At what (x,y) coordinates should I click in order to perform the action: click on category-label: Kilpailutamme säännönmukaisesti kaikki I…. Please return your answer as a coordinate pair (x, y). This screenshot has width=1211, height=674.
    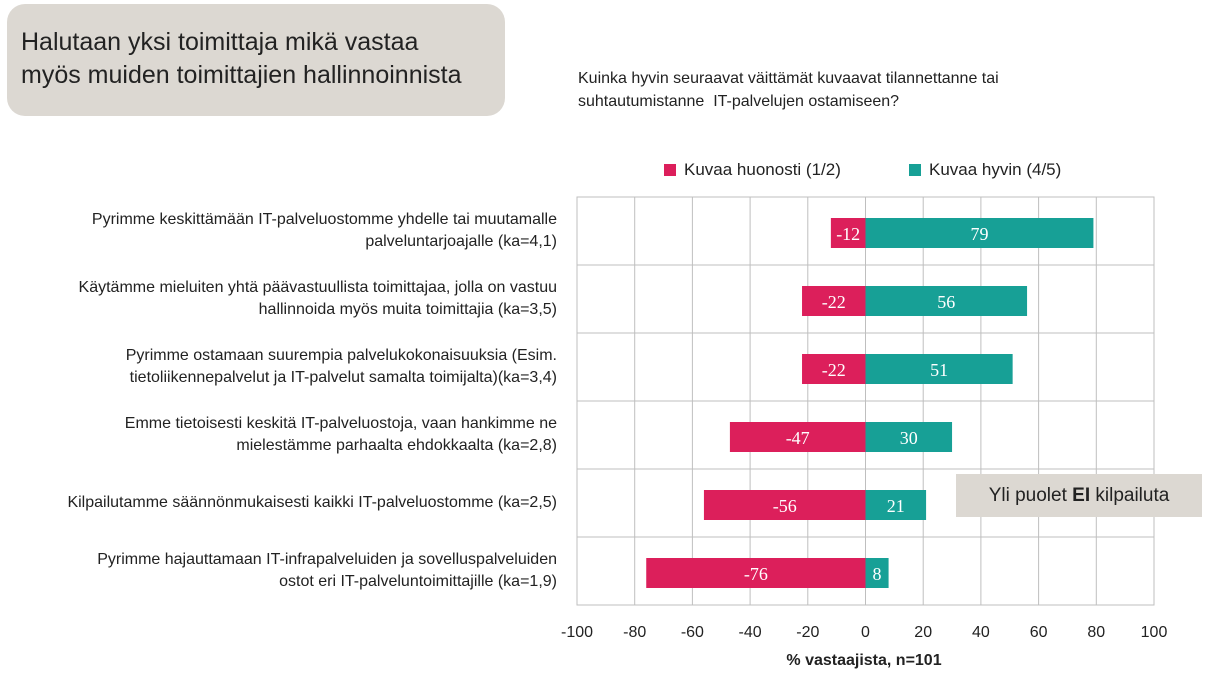
    Looking at the image, I should click on (278, 503).